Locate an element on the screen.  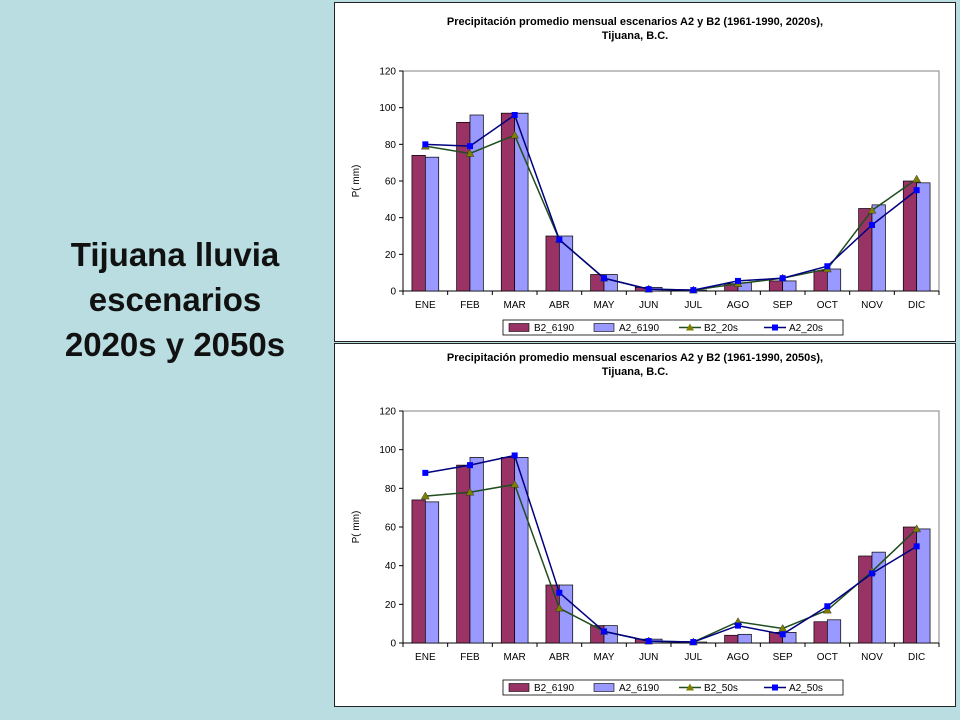
x-tick-label: FEB is located at coordinates (470, 305).